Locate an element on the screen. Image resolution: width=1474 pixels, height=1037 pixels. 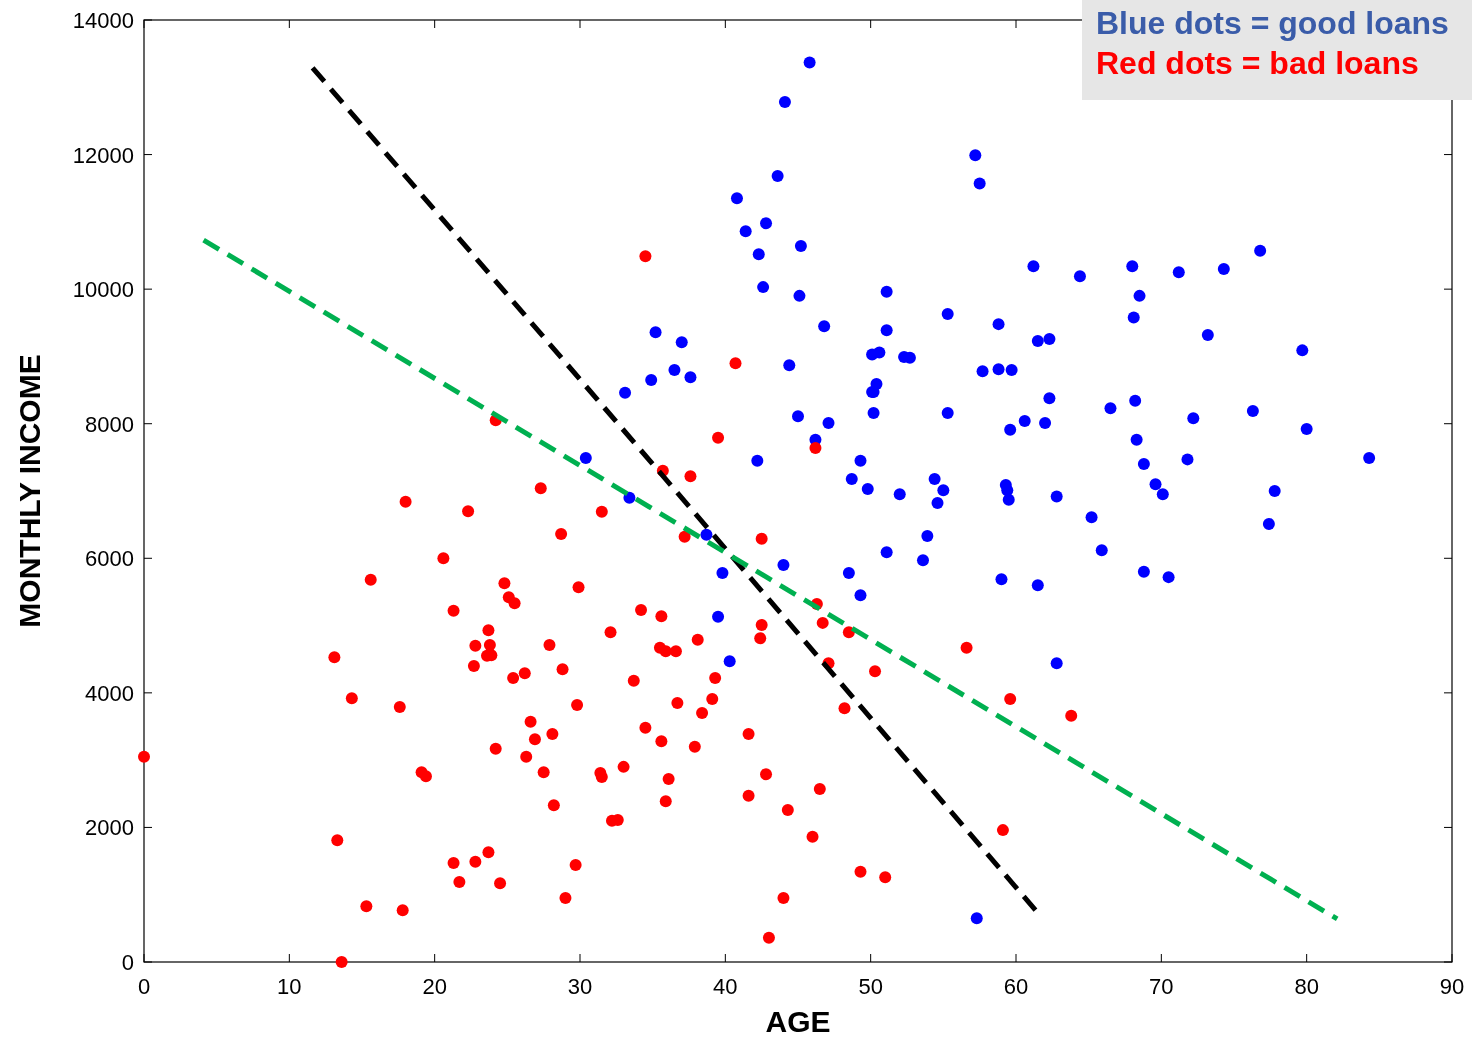
y-tick-label: 2000 is located at coordinates (109, 828).